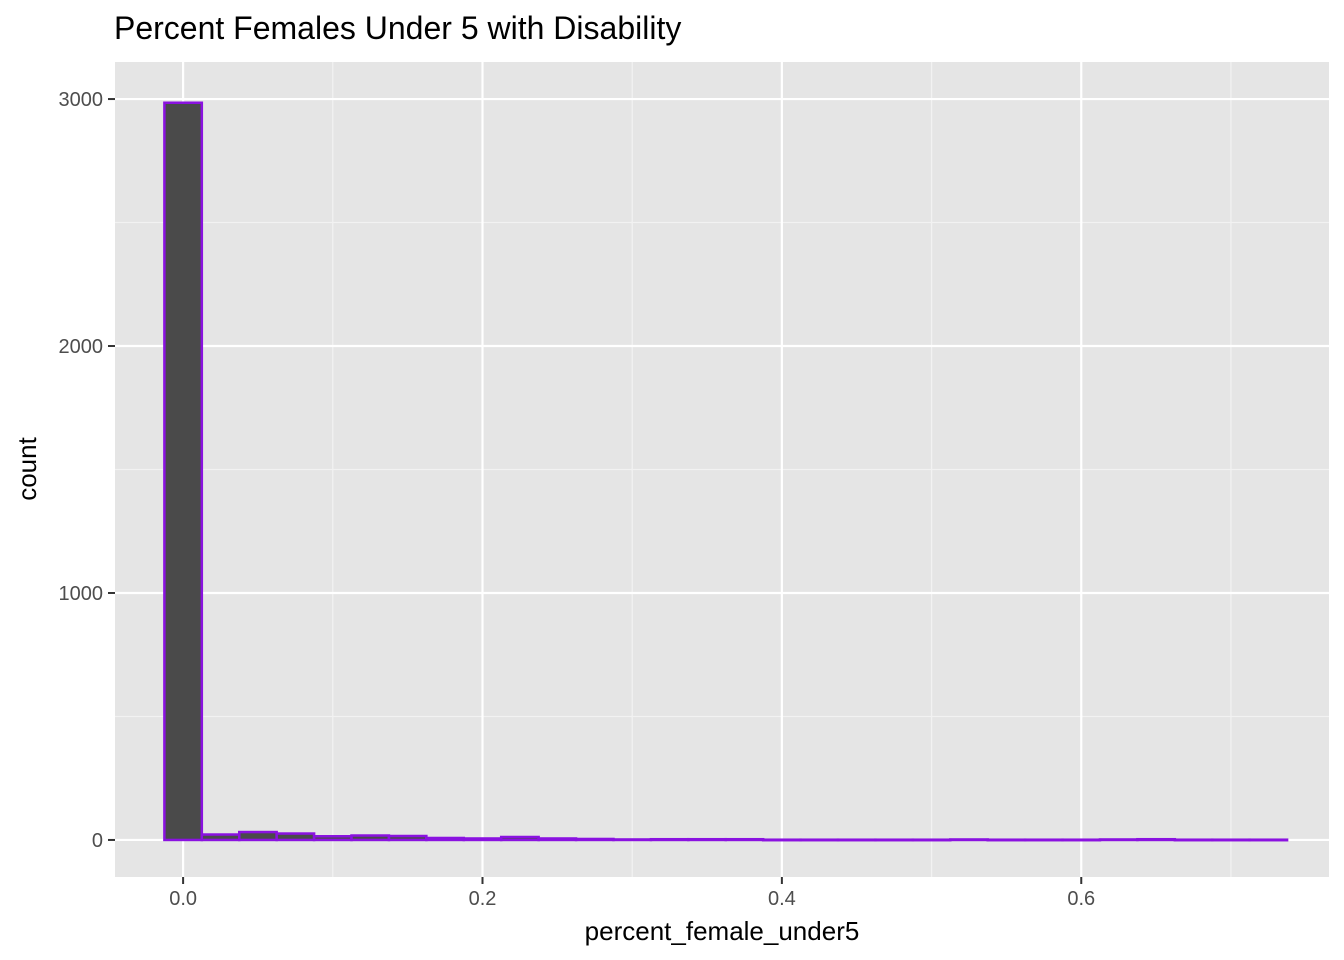 This screenshot has width=1344, height=960. I want to click on y-tick-label: 1000, so click(81, 594).